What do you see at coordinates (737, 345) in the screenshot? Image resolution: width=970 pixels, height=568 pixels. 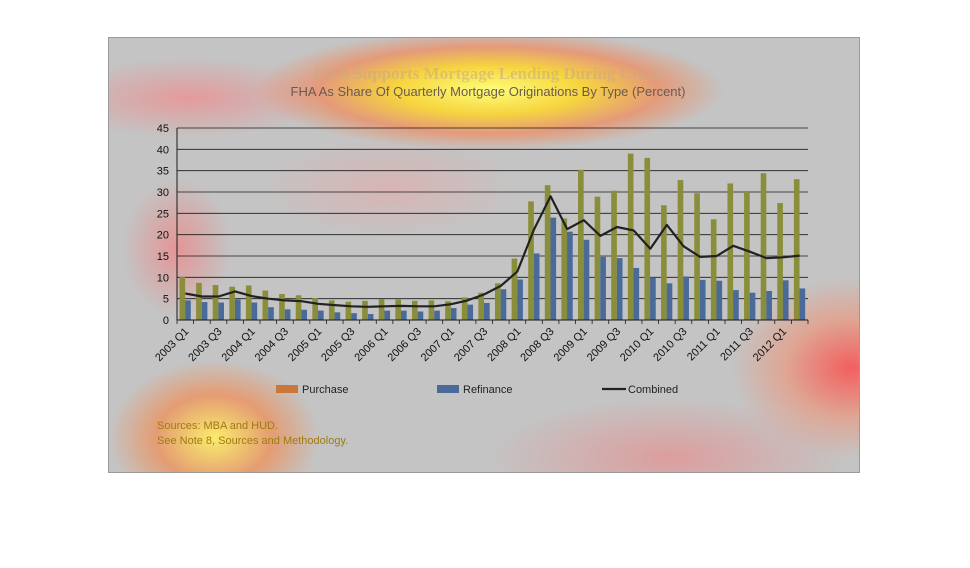 I see `x-tick-label: 2011 Q3` at bounding box center [737, 345].